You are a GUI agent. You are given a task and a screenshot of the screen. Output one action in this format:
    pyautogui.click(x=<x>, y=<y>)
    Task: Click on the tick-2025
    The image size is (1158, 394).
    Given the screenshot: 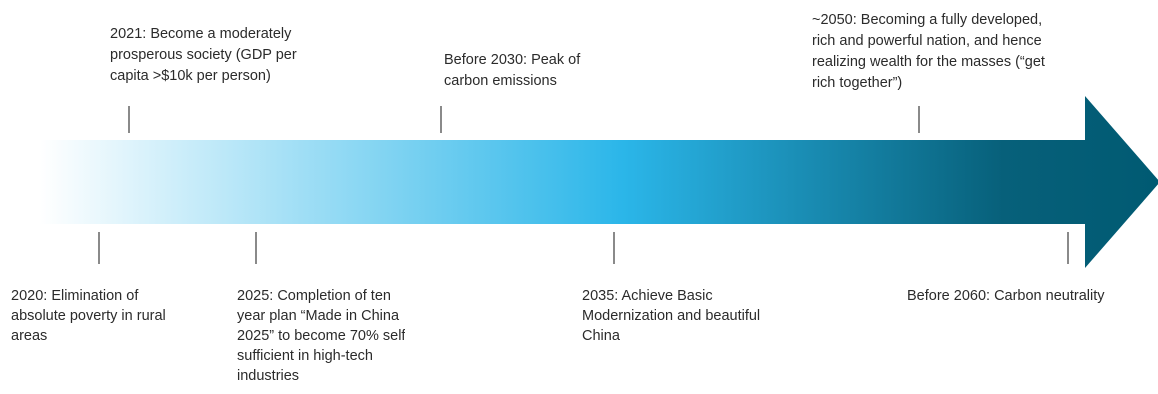 What is the action you would take?
    pyautogui.click(x=256, y=248)
    